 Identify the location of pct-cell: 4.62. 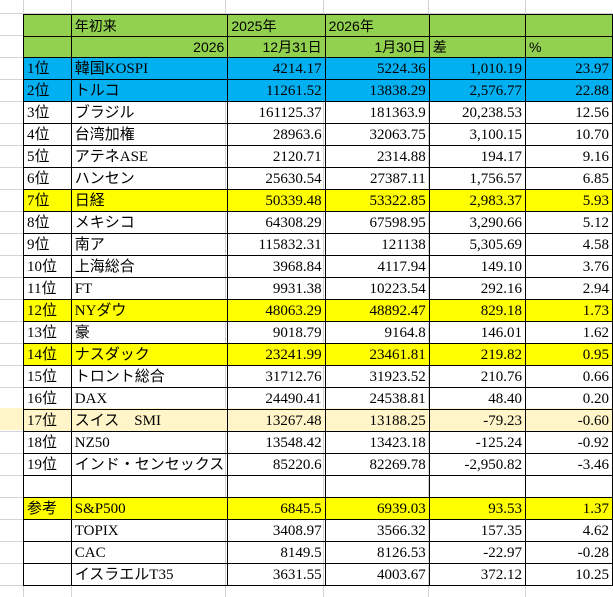
(569, 530).